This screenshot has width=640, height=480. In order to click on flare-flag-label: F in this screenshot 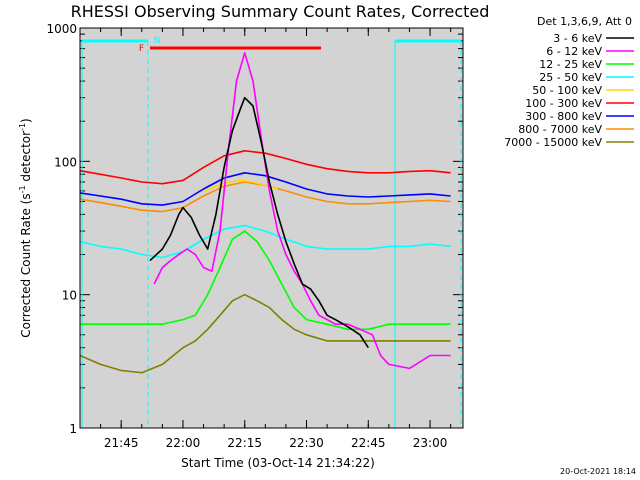, I will do `click(141, 49)`.